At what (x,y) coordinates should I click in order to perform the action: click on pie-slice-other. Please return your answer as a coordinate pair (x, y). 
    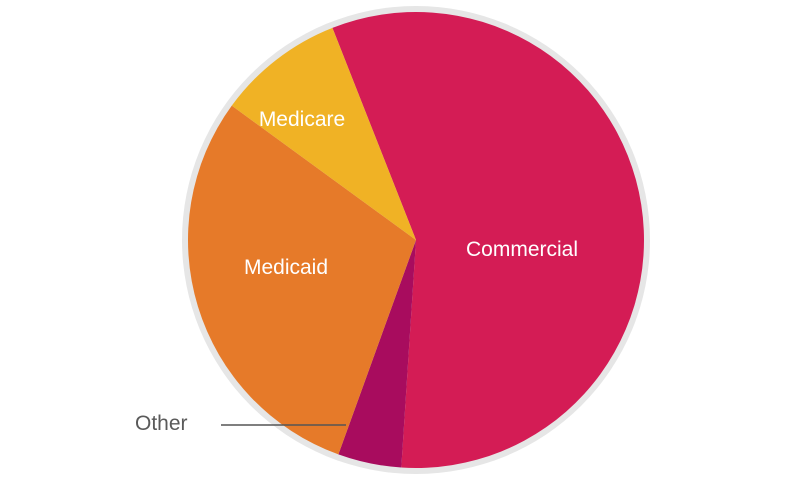
    Looking at the image, I should click on (377, 354).